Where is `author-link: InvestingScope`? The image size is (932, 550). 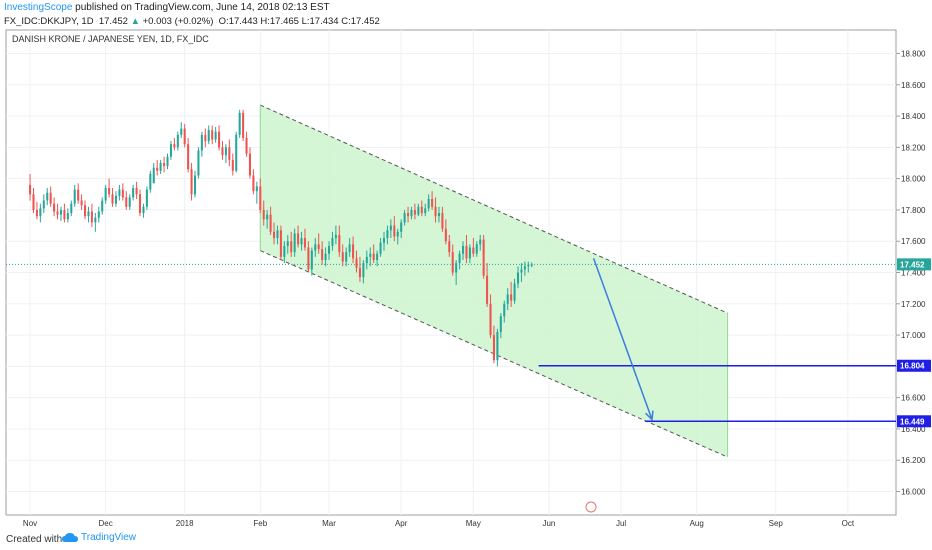 author-link: InvestingScope is located at coordinates (38, 7).